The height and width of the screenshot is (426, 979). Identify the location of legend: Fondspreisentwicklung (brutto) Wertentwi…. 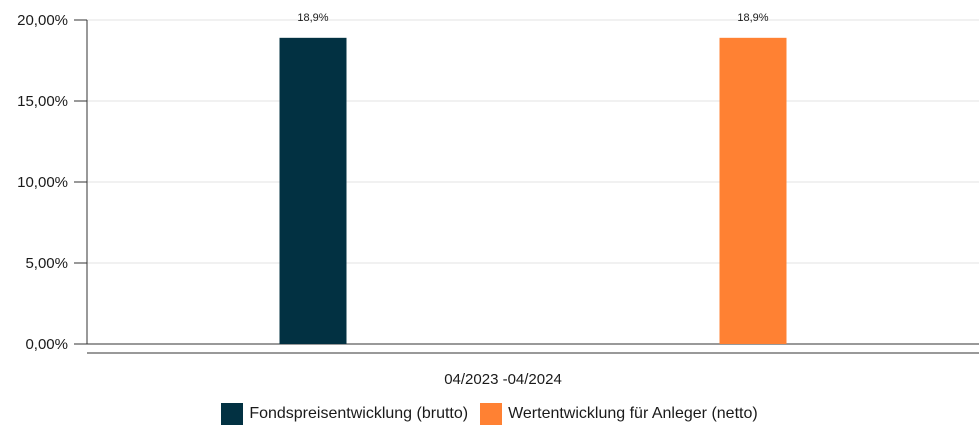
(489, 414).